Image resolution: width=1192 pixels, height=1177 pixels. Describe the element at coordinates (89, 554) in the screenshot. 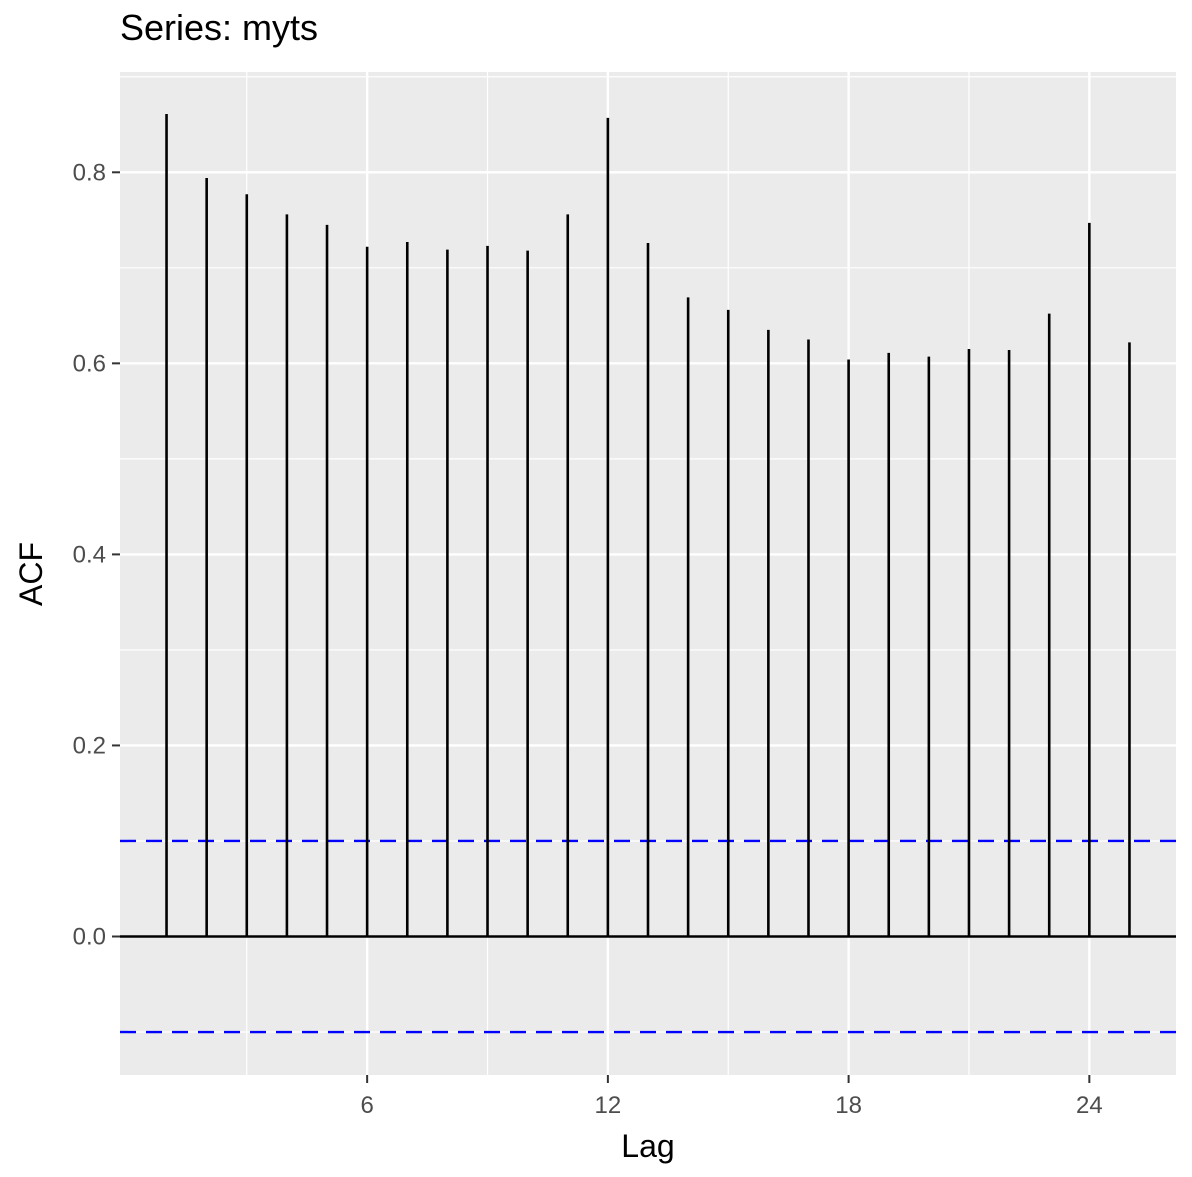

I see `y-tick-label: 0.4` at that location.